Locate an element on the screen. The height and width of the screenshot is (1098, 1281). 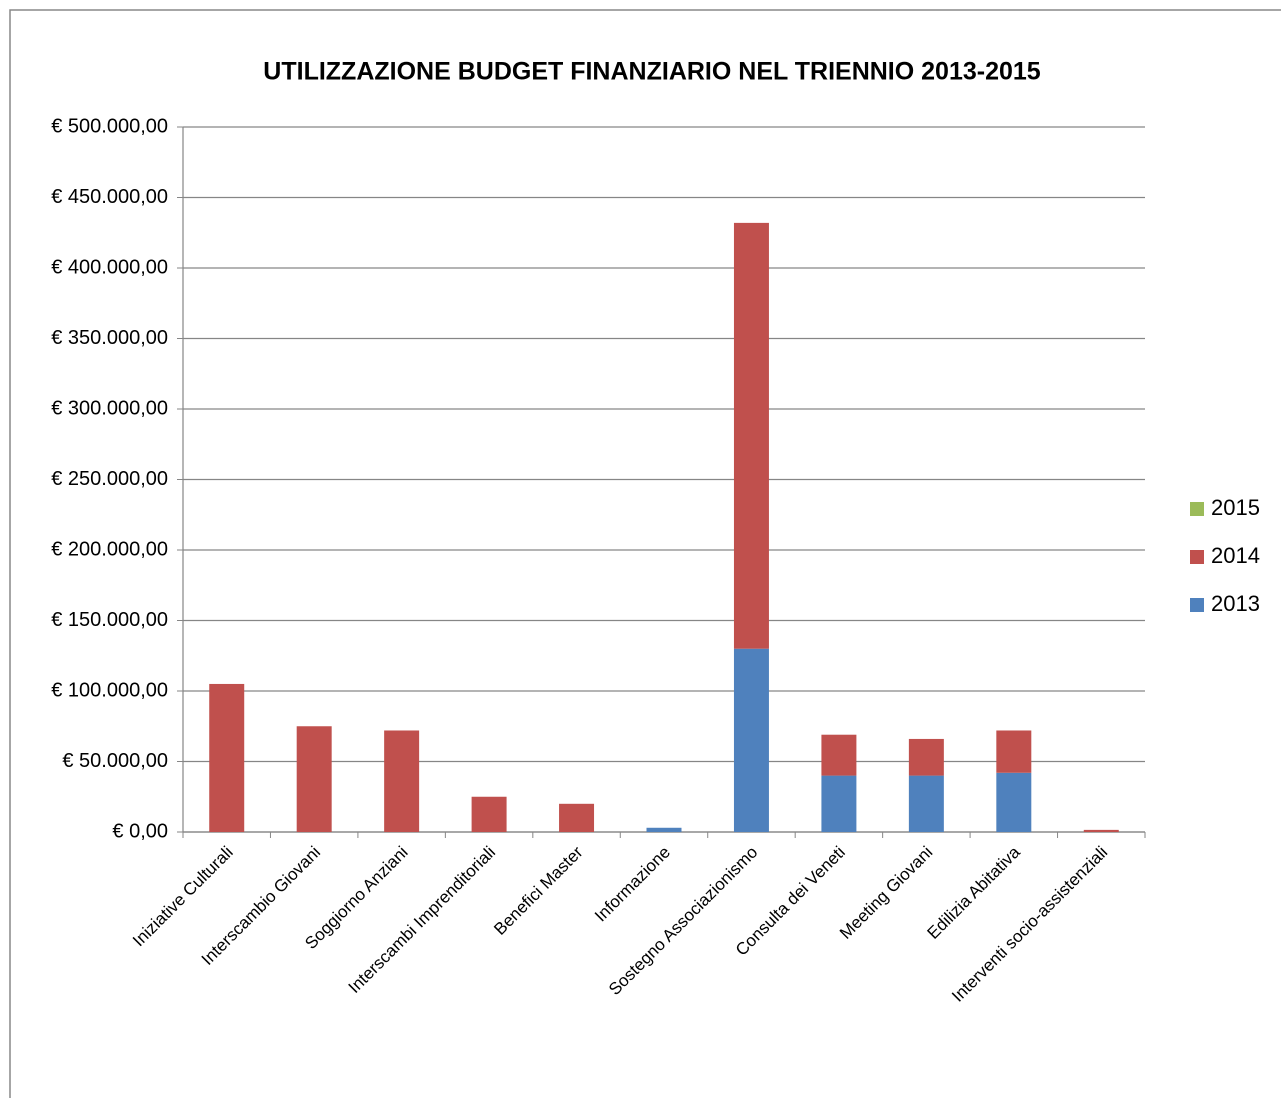
y-tick-label: € 350.000,00 is located at coordinates (109, 338).